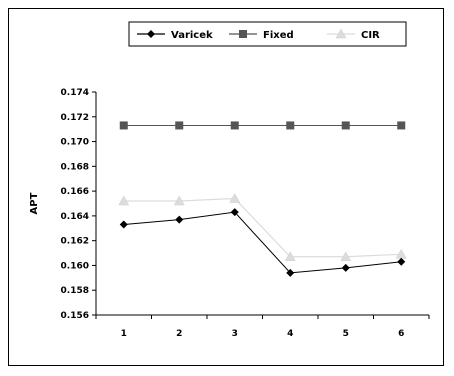 Image resolution: width=454 pixels, height=376 pixels. I want to click on legend-item-varicek: Varicek, so click(175, 35).